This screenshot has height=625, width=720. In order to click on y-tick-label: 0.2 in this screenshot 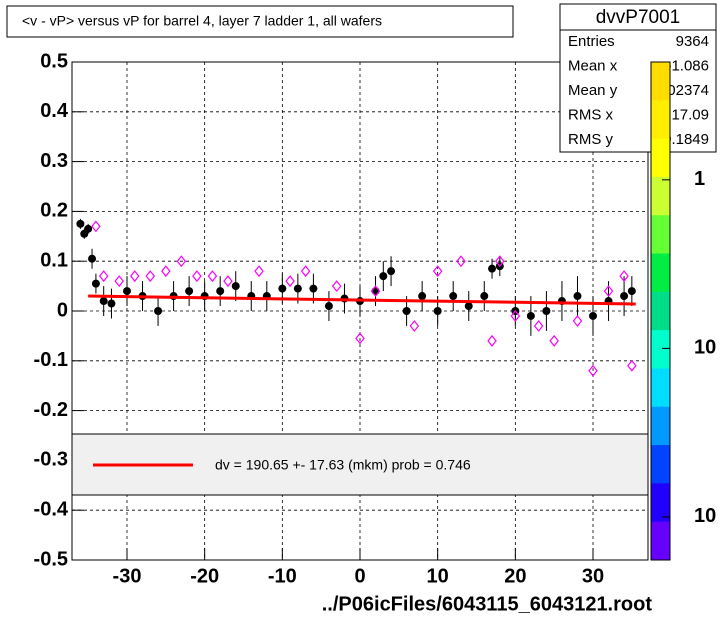, I will do `click(54, 211)`.